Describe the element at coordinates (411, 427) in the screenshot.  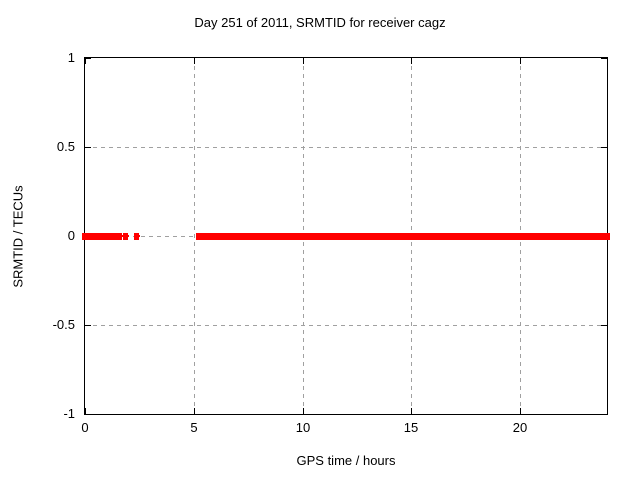
I see `x-tick-label: 15` at that location.